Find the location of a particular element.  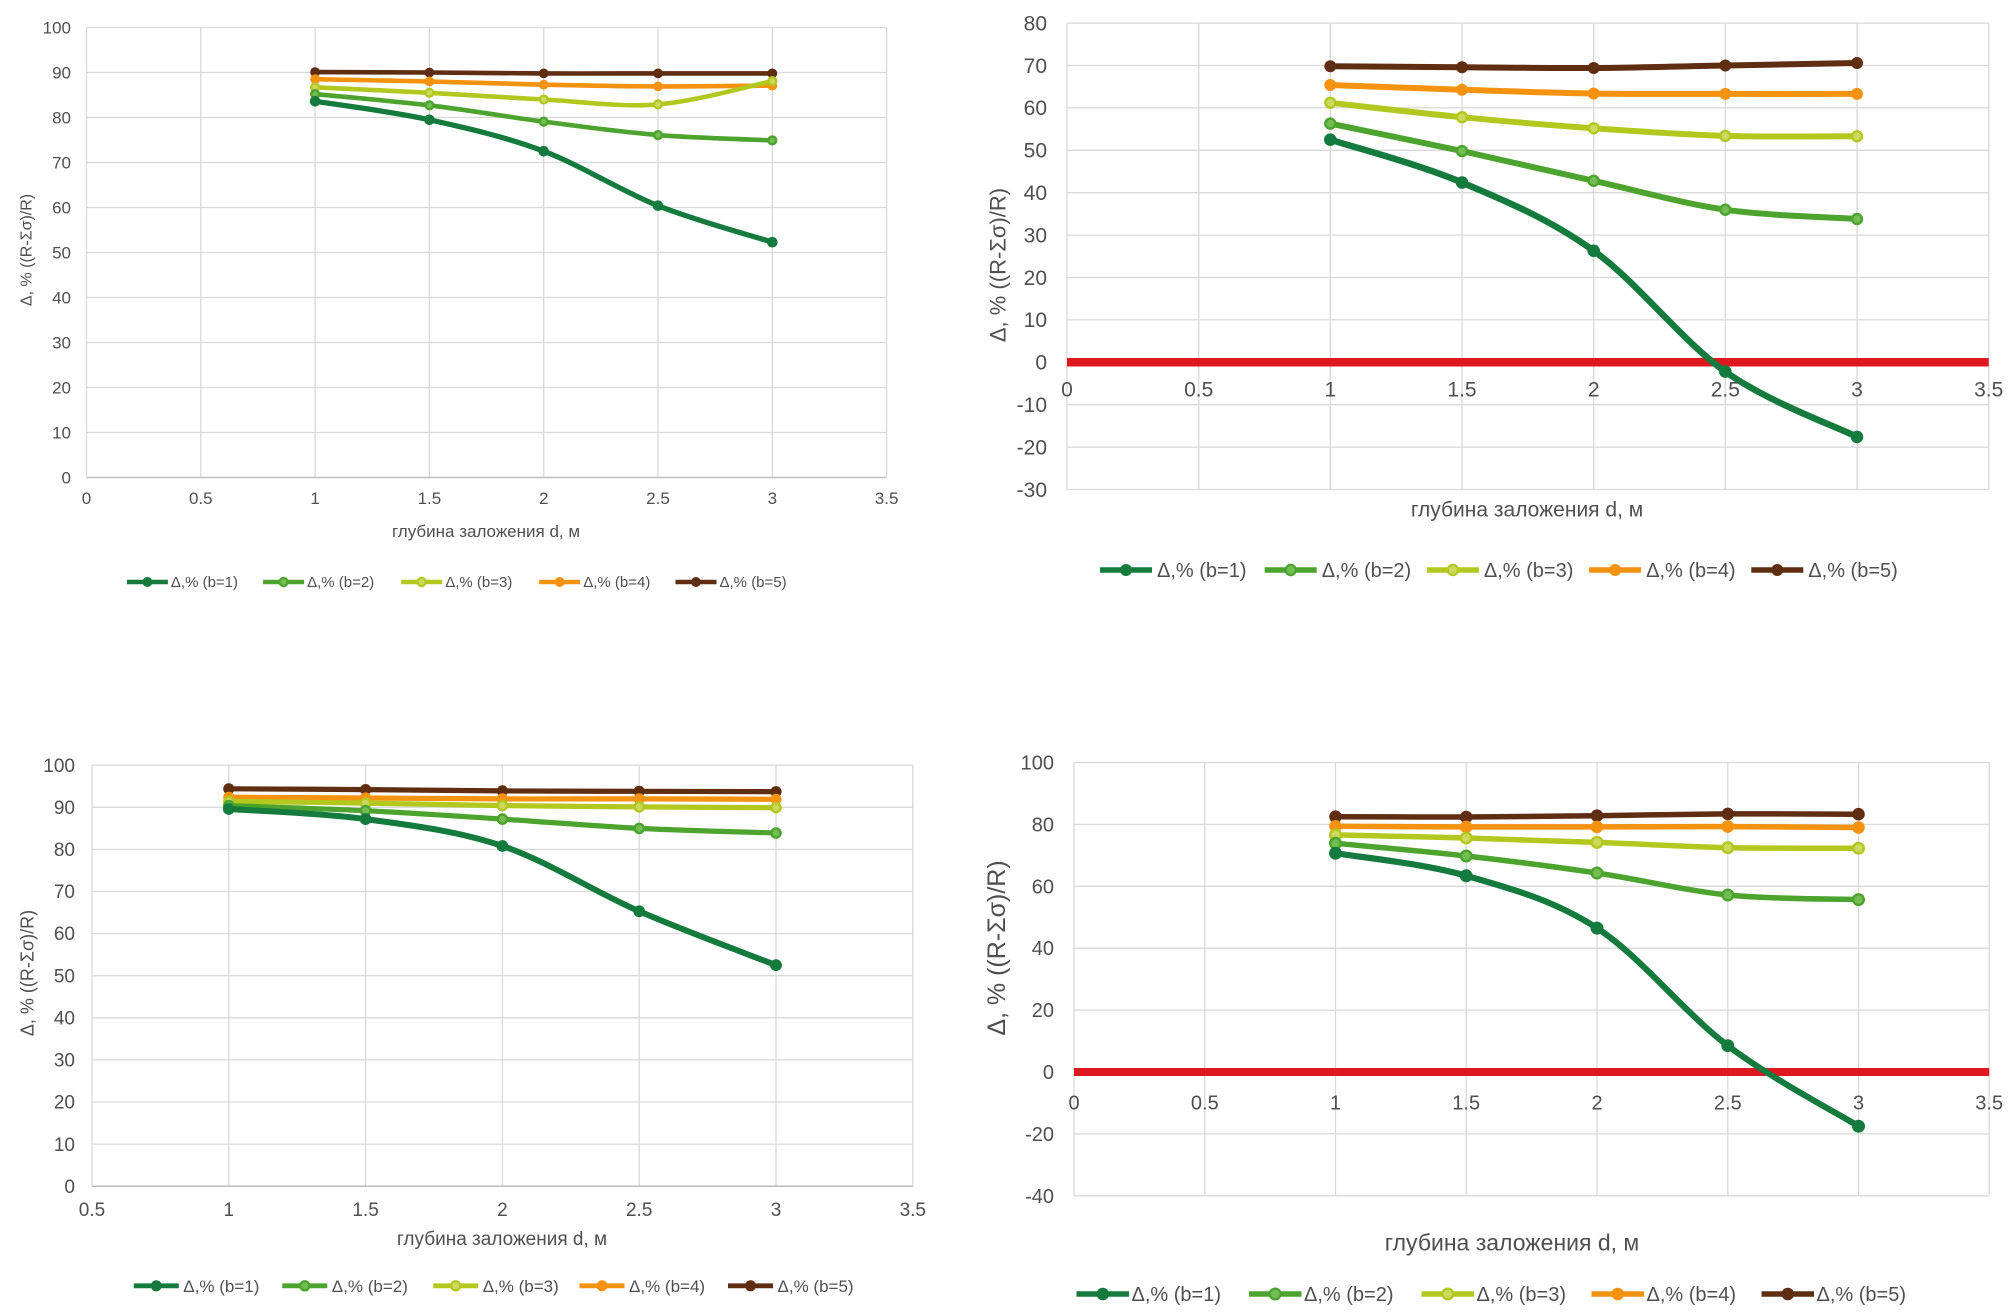

svg-text: -30 is located at coordinates (1032, 490).